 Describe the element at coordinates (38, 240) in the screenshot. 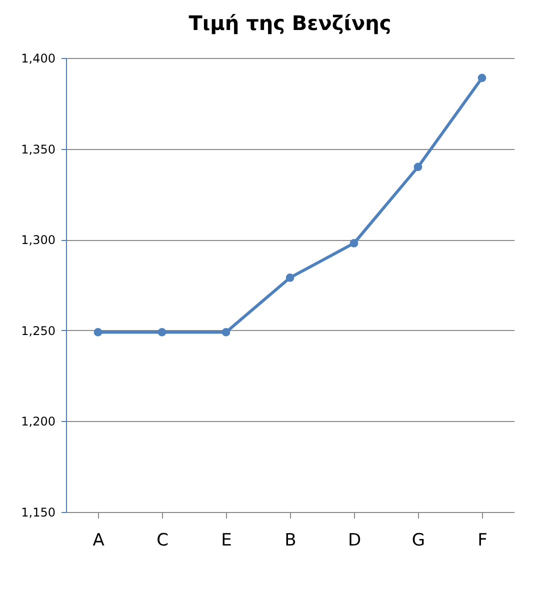

I see `y-tick-label: 1,300` at that location.